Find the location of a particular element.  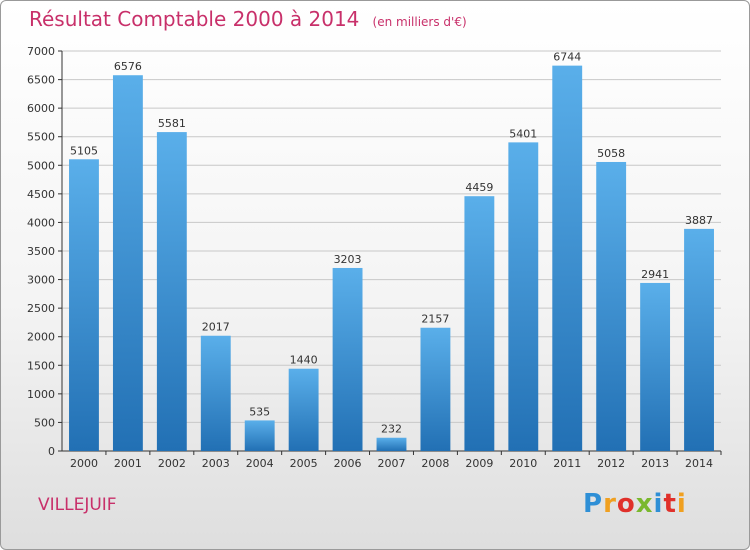

data-label: 4459 is located at coordinates (479, 187).